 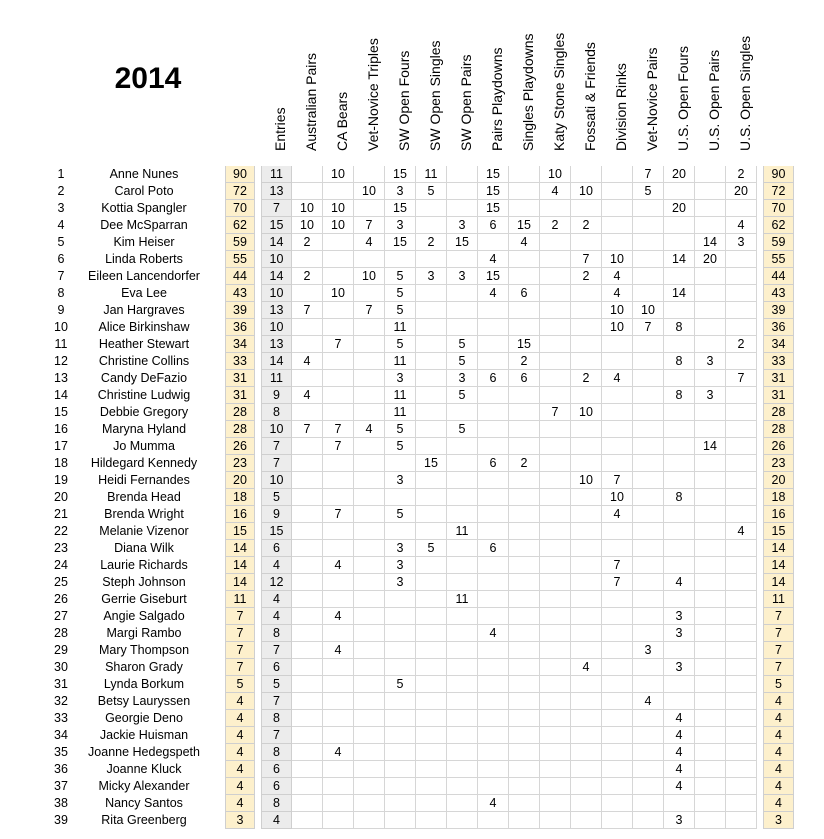 I want to click on name-cell: Anne Nunes, so click(x=144, y=174).